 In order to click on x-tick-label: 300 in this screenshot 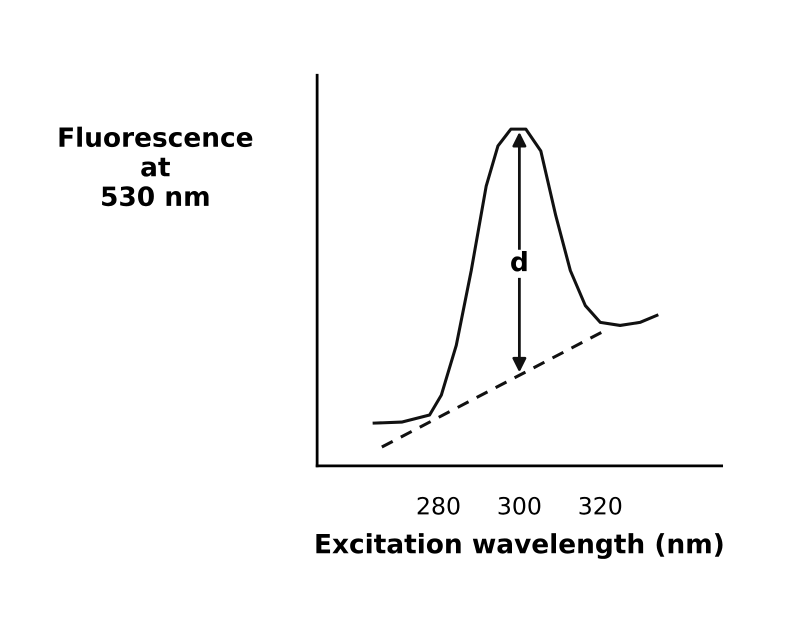, I will do `click(519, 505)`.